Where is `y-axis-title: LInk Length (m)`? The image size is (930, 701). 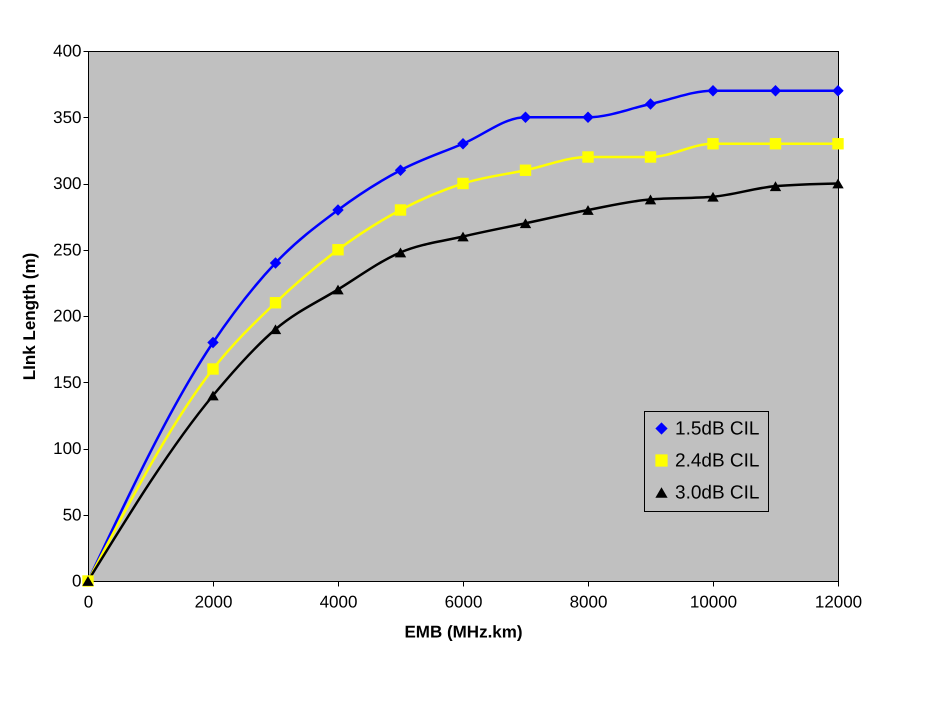 y-axis-title: LInk Length (m) is located at coordinates (30, 316).